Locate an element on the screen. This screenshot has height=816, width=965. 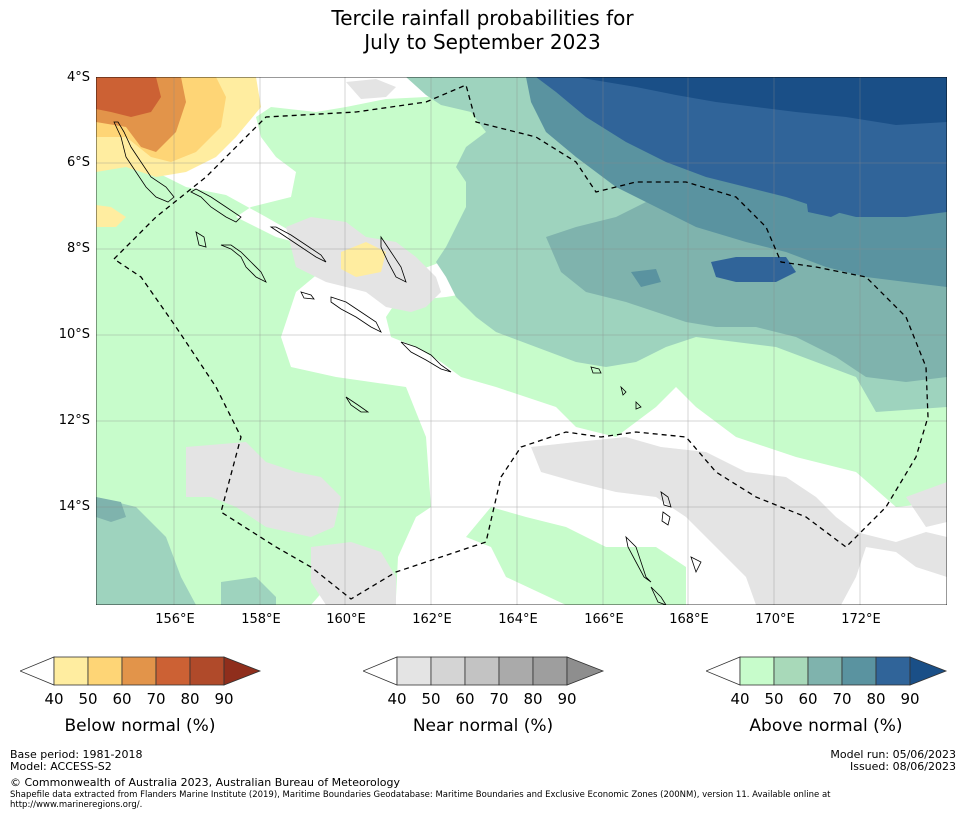
near-normal-40-50-region-southeast is located at coordinates (739, 521).